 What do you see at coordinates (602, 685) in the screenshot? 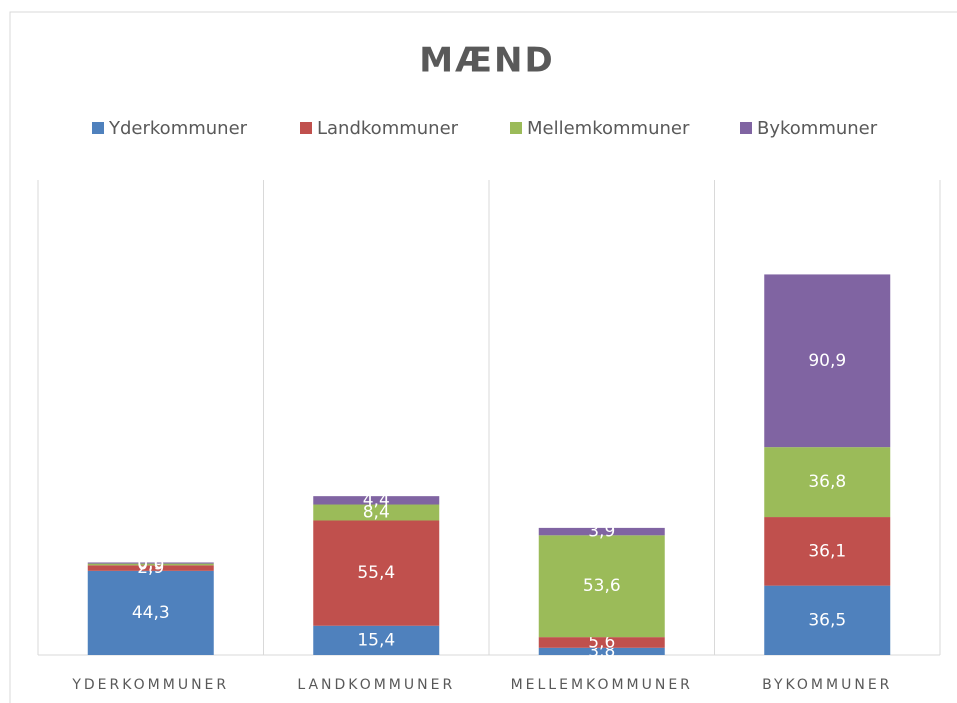
I see `x-tick-label: MELLEMKOMMUNER` at bounding box center [602, 685].